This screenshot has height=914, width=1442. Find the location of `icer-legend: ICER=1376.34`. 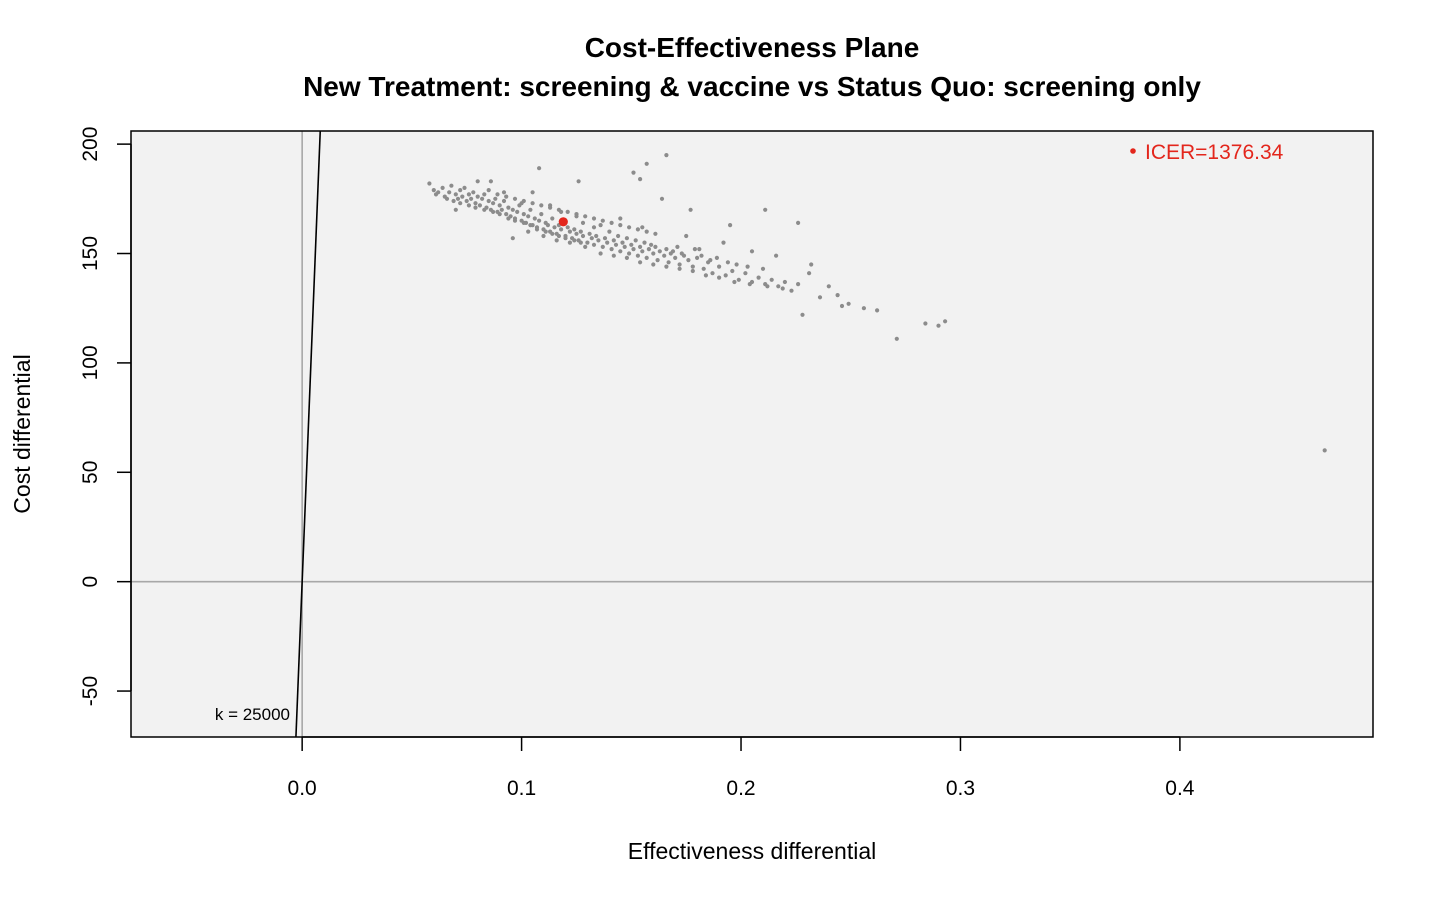

icer-legend: ICER=1376.34 is located at coordinates (1207, 152).